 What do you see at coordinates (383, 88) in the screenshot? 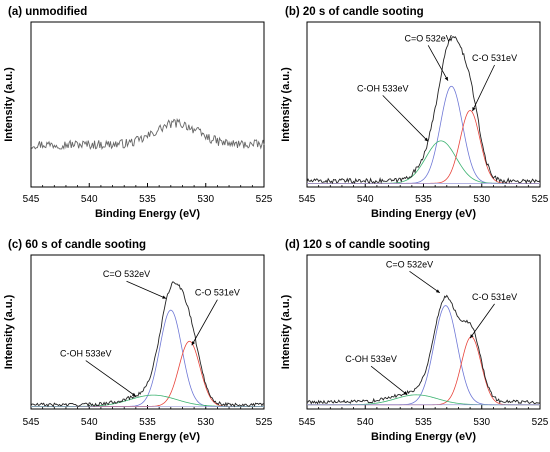
I see `peak-annotation-2: C-OH 533eV` at bounding box center [383, 88].